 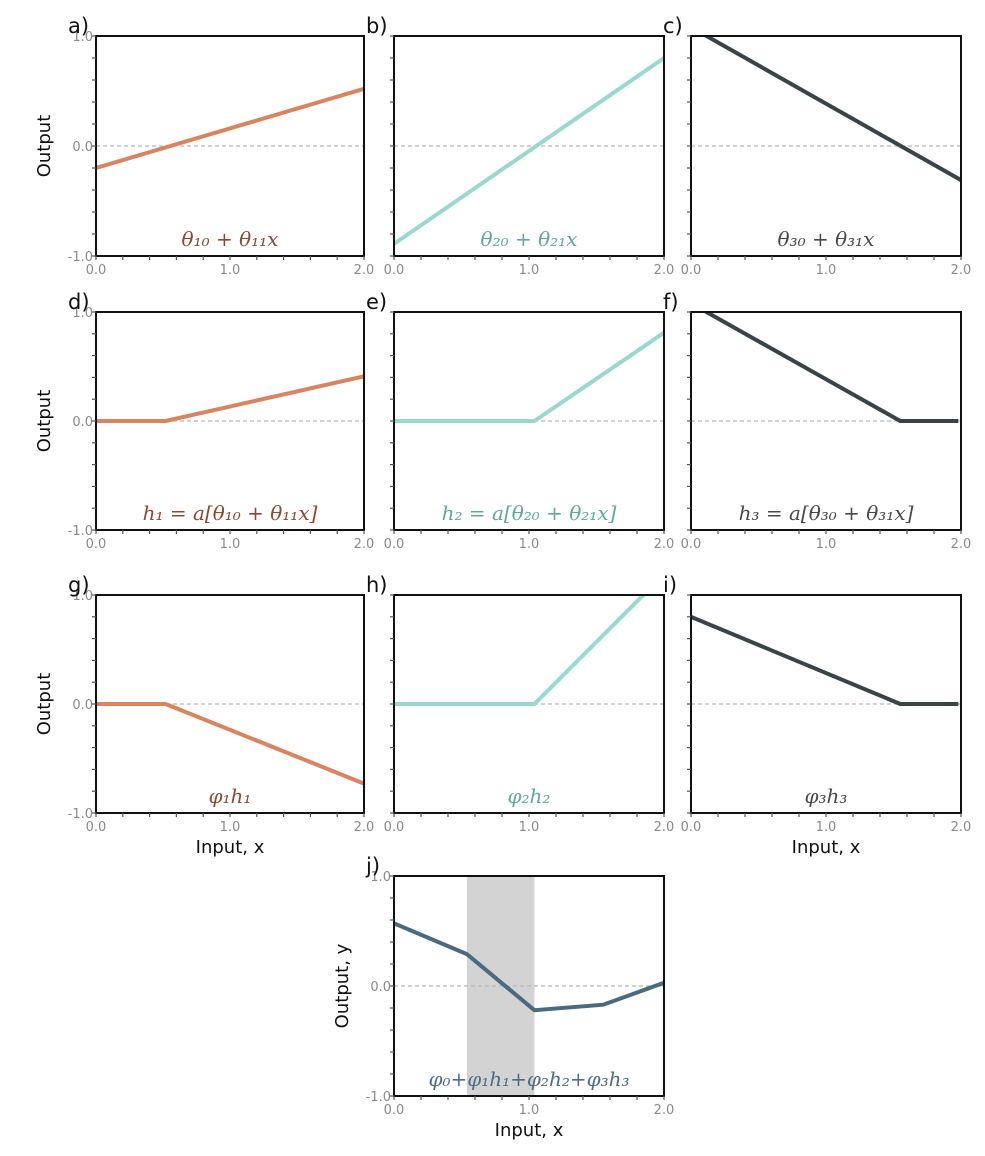 What do you see at coordinates (78, 26) in the screenshot?
I see `panel-letter: a)` at bounding box center [78, 26].